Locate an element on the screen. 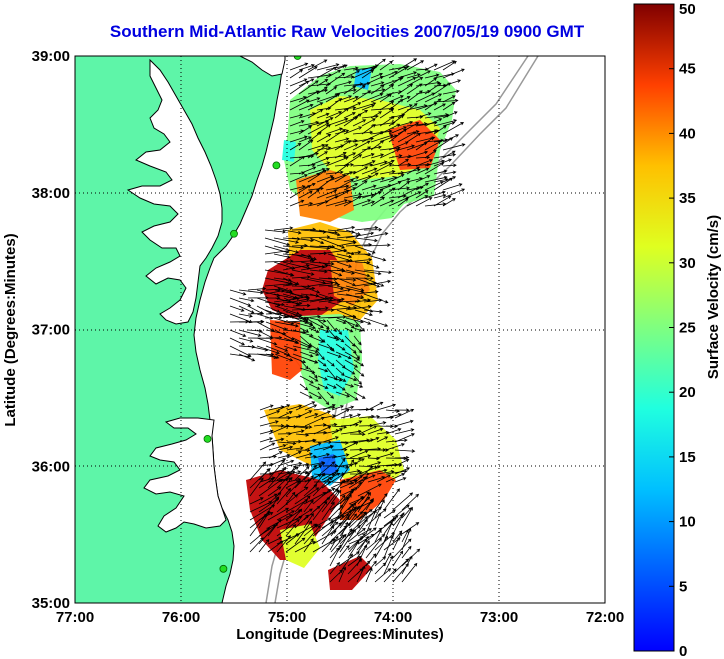 The image size is (724, 659). y-tick-label: 35:00 is located at coordinates (51, 603).